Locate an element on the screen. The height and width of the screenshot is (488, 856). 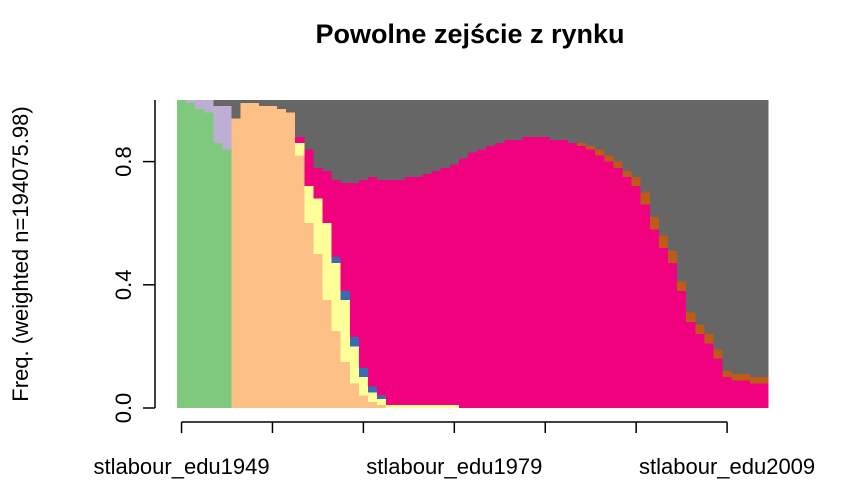
x-tick-label: stlabour_edu2009 is located at coordinates (727, 466).